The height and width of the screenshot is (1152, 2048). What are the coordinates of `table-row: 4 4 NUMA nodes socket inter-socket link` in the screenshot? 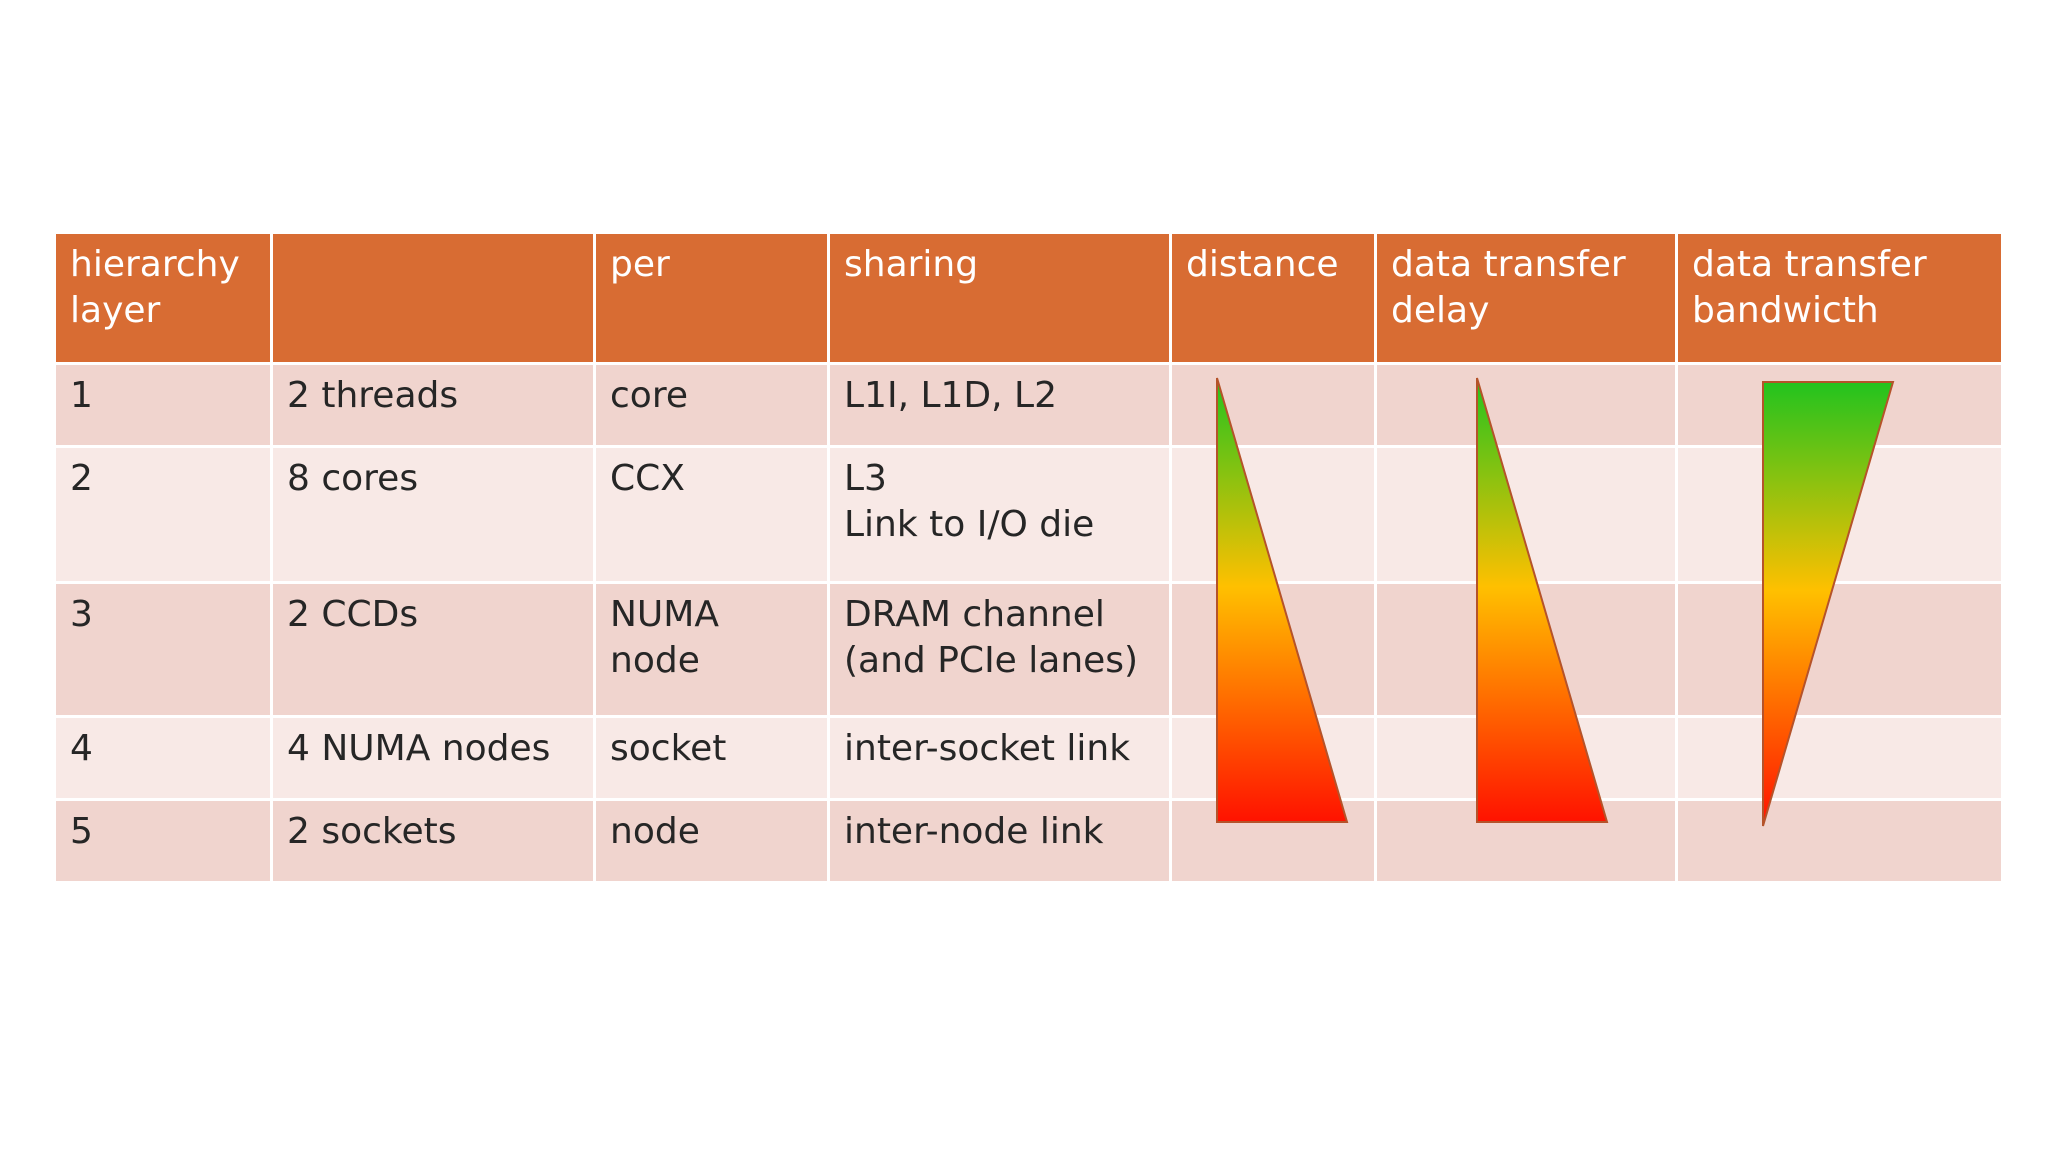 It's located at (1028, 758).